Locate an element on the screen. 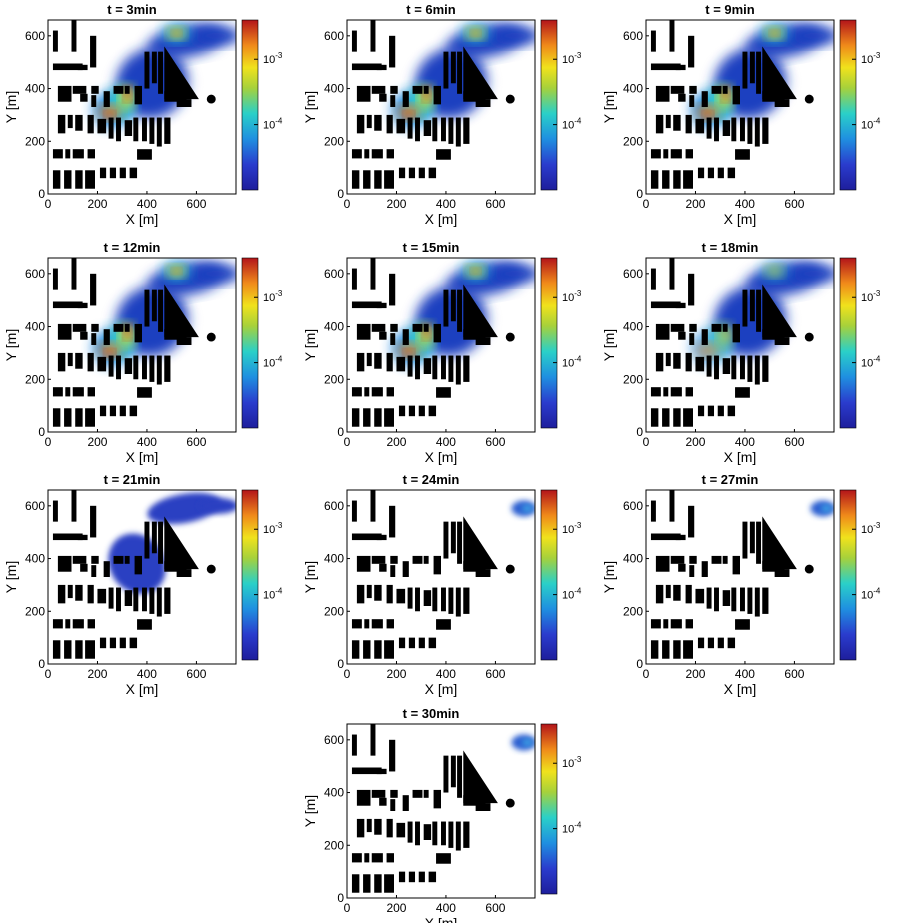 Image resolution: width=909 pixels, height=923 pixels. x-tick-label: 0 is located at coordinates (646, 442).